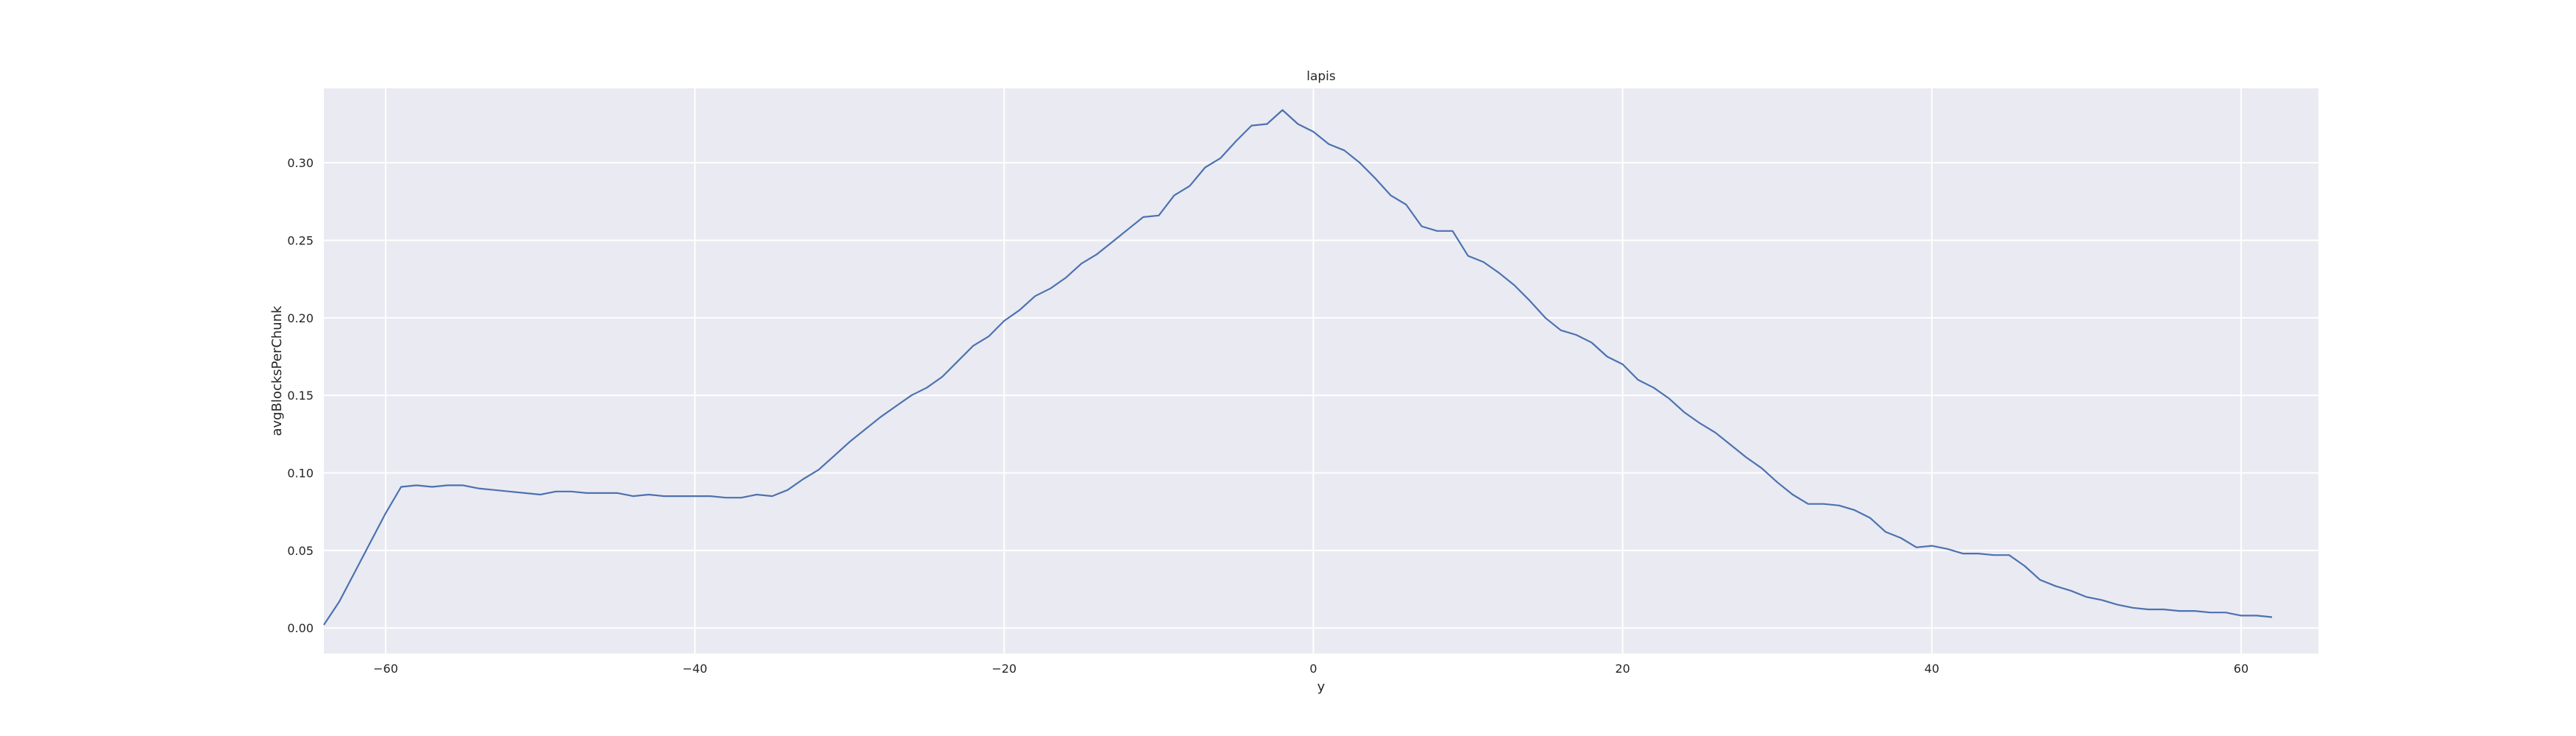 This screenshot has width=2576, height=736. What do you see at coordinates (300, 163) in the screenshot?
I see `y-tick-label: 0.30` at bounding box center [300, 163].